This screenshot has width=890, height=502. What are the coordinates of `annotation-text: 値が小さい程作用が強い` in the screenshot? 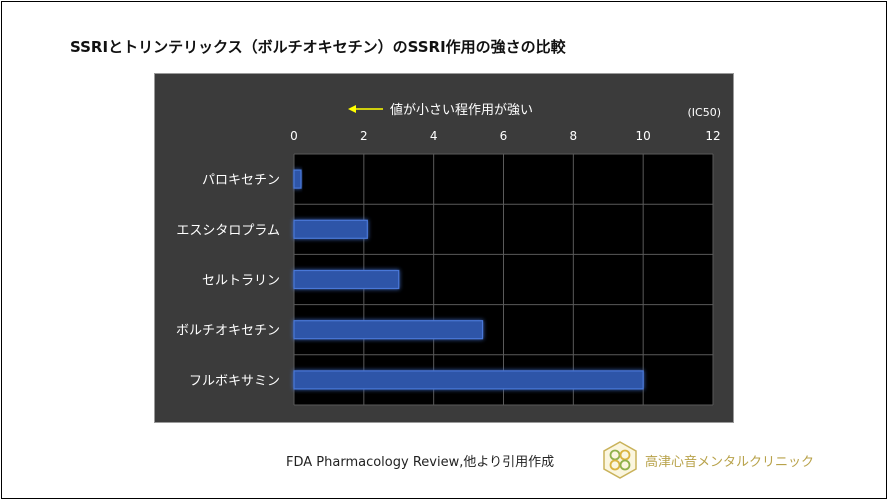 It's located at (461, 110).